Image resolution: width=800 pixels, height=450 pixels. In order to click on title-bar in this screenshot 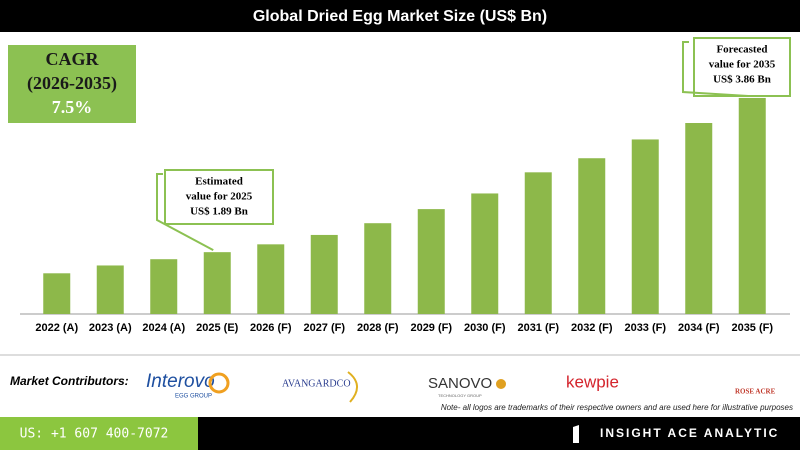, I will do `click(400, 16)`.